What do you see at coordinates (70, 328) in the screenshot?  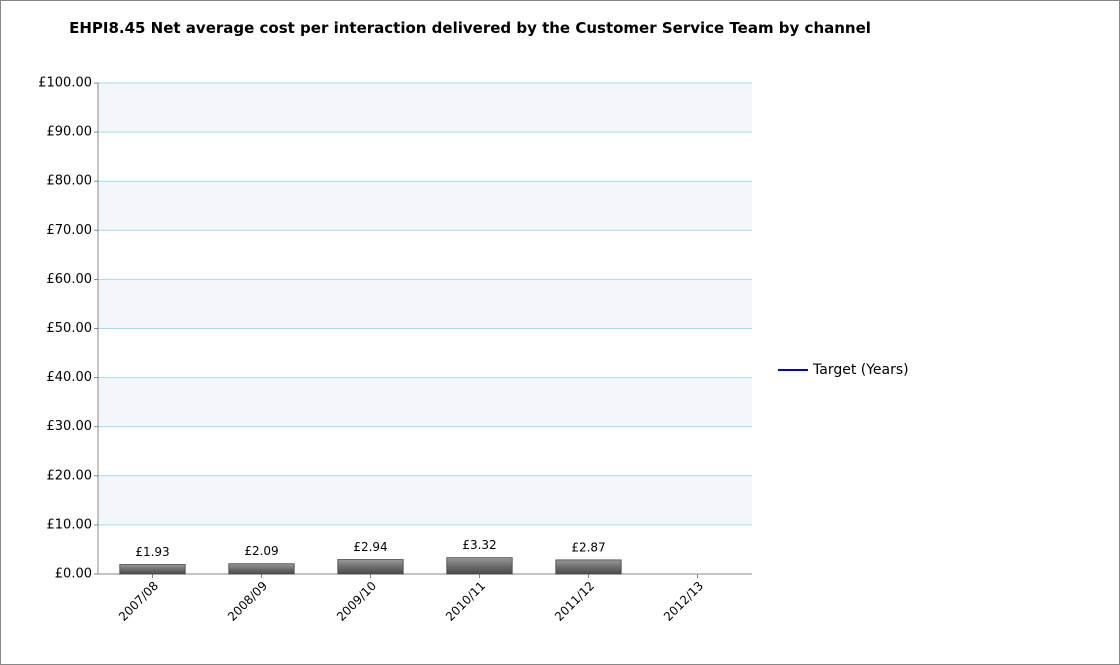 I see `y-tick-label: £50.00` at bounding box center [70, 328].